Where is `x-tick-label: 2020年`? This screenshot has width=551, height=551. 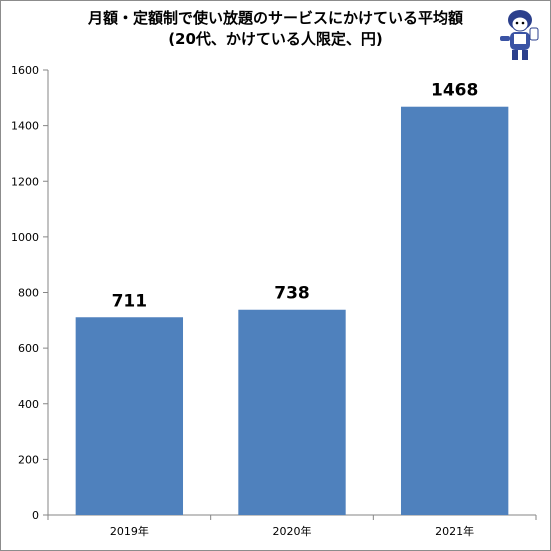 x-tick-label: 2020年 is located at coordinates (292, 531).